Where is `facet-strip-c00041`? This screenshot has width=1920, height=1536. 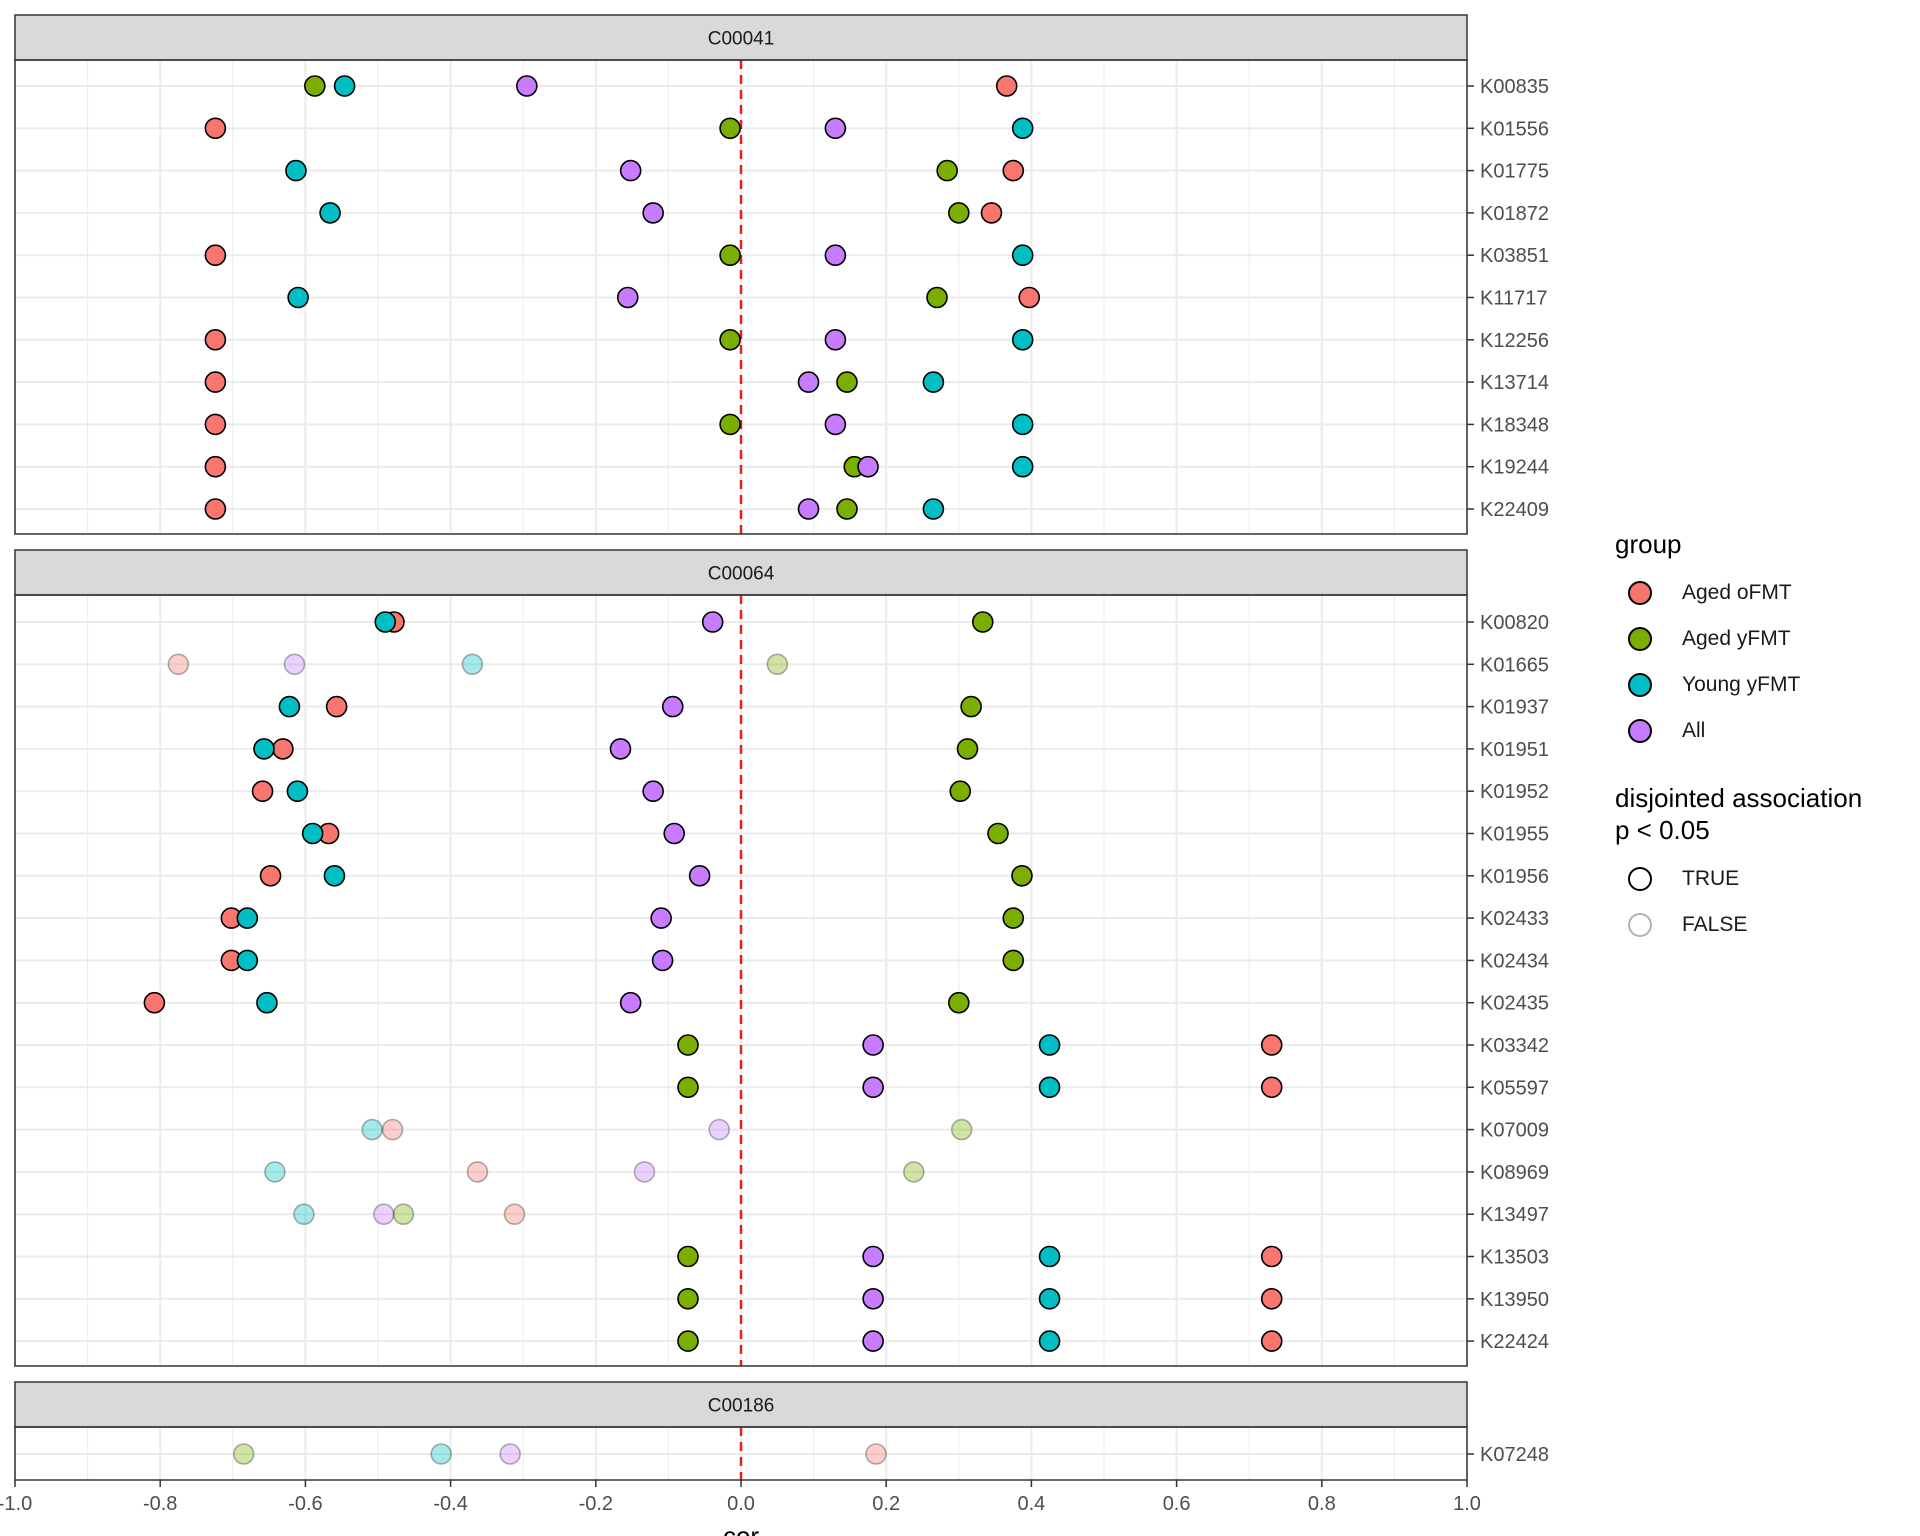
facet-strip-c00041 is located at coordinates (741, 37).